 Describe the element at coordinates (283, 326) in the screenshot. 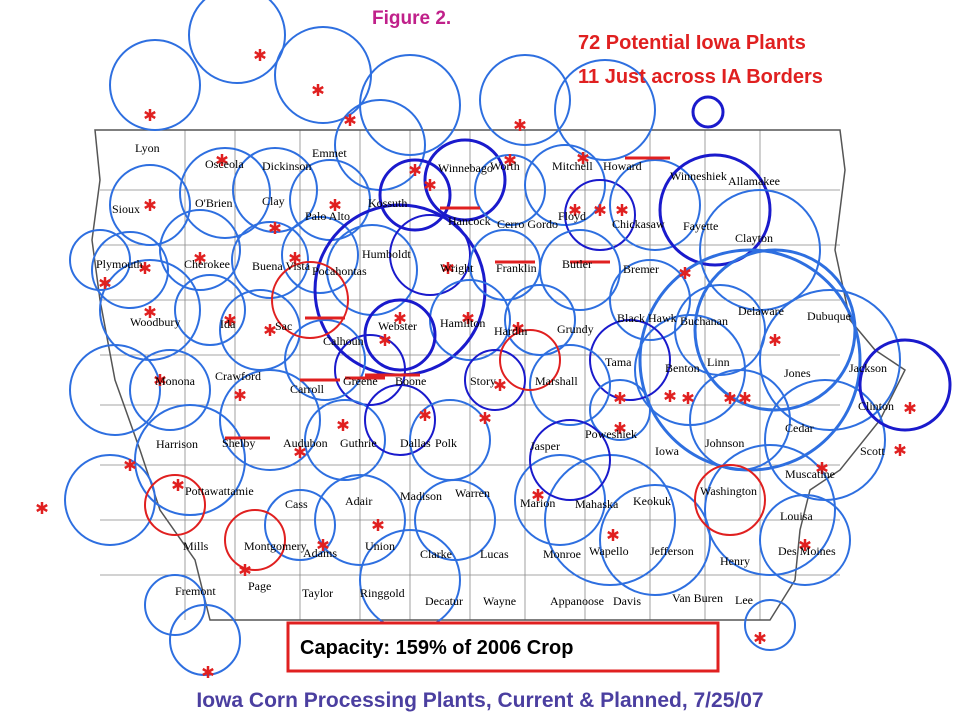

I see `county-label: Sac` at that location.